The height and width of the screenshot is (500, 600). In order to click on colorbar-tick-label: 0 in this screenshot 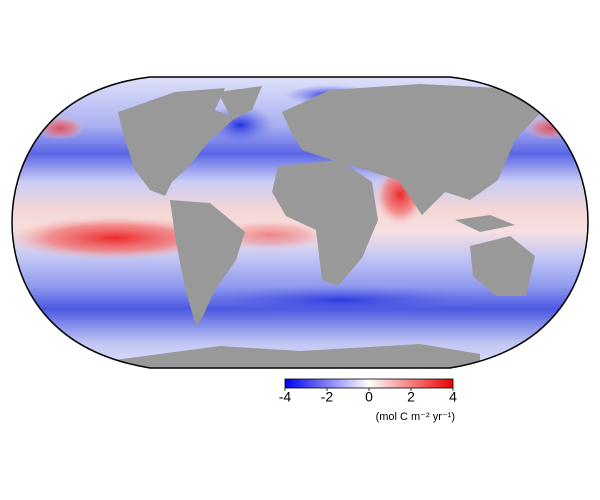, I will do `click(369, 397)`.